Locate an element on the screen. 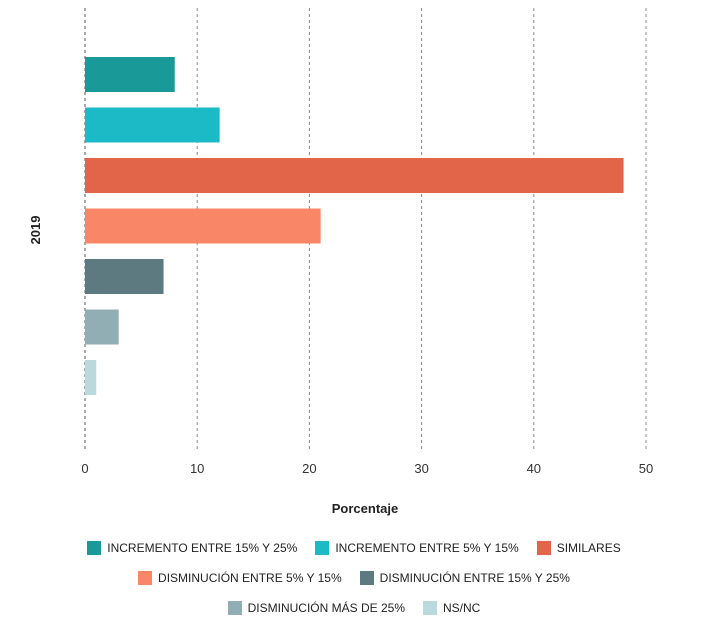 This screenshot has width=708, height=621. legend-label: INCREMENTO ENTRE 5% Y 15% is located at coordinates (427, 548).